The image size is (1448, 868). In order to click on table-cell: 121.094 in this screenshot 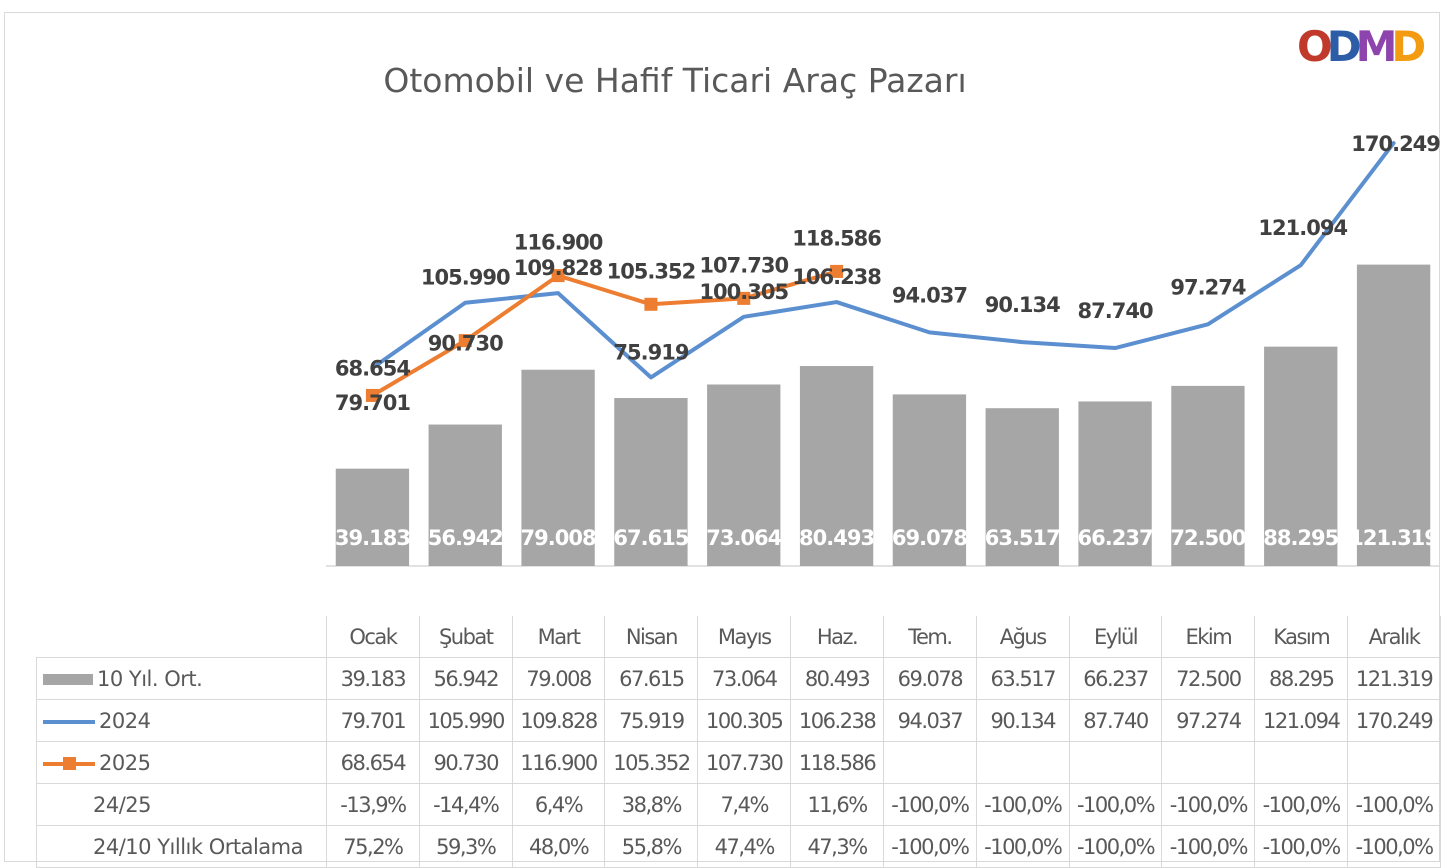, I will do `click(1301, 720)`.